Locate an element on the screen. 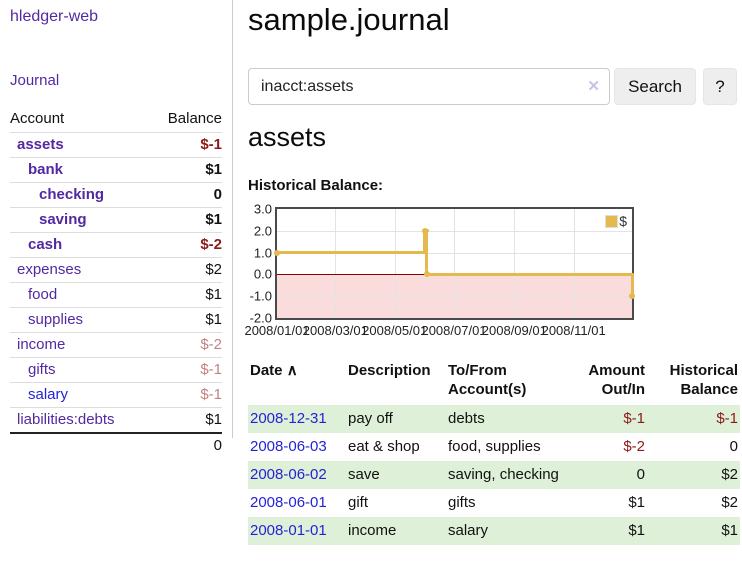 This screenshot has width=742, height=582. transaction-accounts-cell: saving, checking is located at coordinates (503, 474).